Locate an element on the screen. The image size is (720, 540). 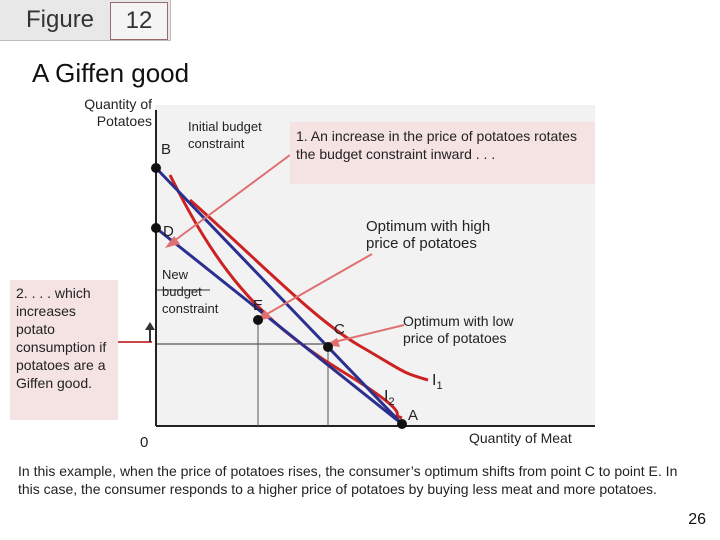
new-budget-line is located at coordinates (279, 326).